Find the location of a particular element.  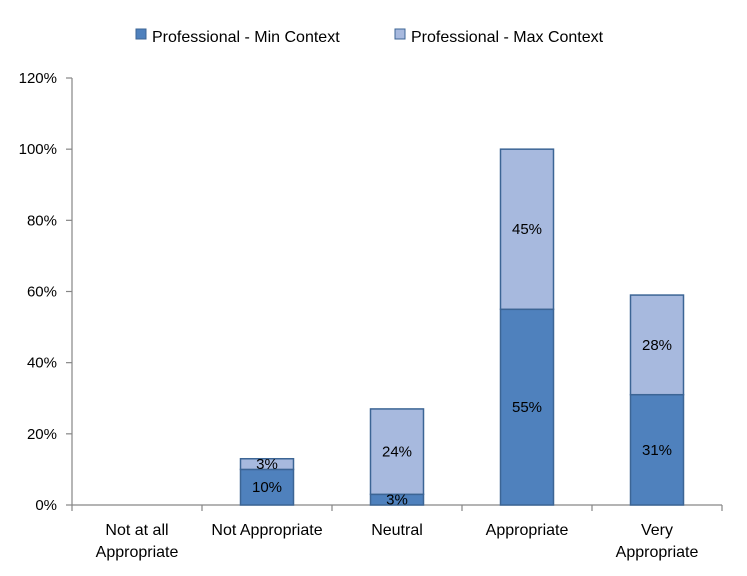

data-label: 24% is located at coordinates (397, 452).